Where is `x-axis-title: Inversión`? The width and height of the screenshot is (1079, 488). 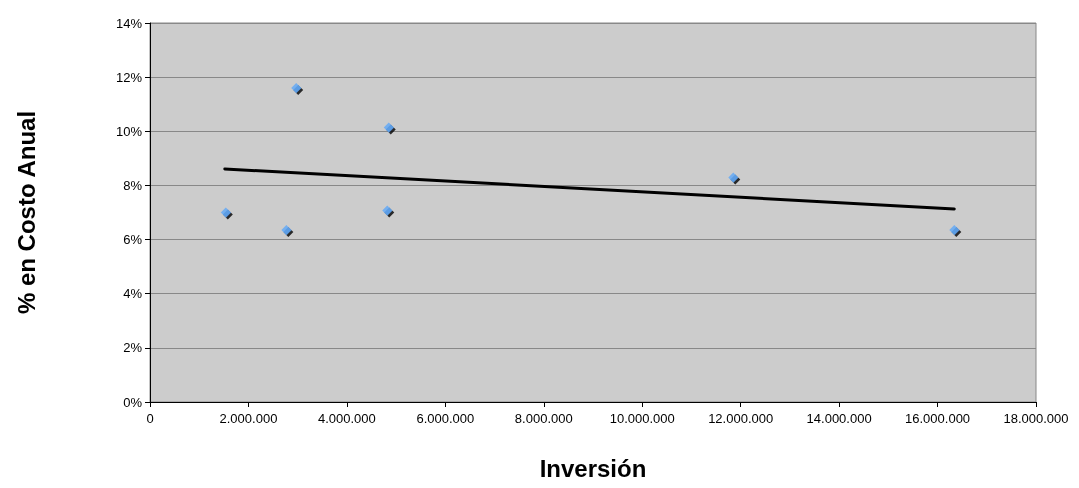
x-axis-title: Inversión is located at coordinates (593, 468).